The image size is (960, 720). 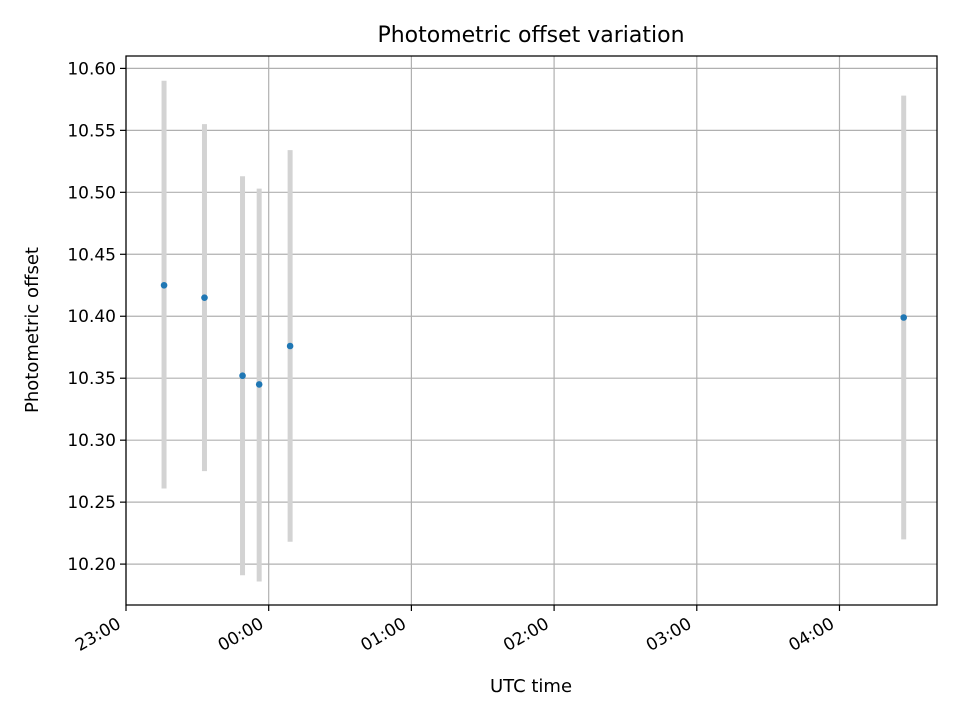 I want to click on y-tick-label: 10.45, so click(x=91, y=255).